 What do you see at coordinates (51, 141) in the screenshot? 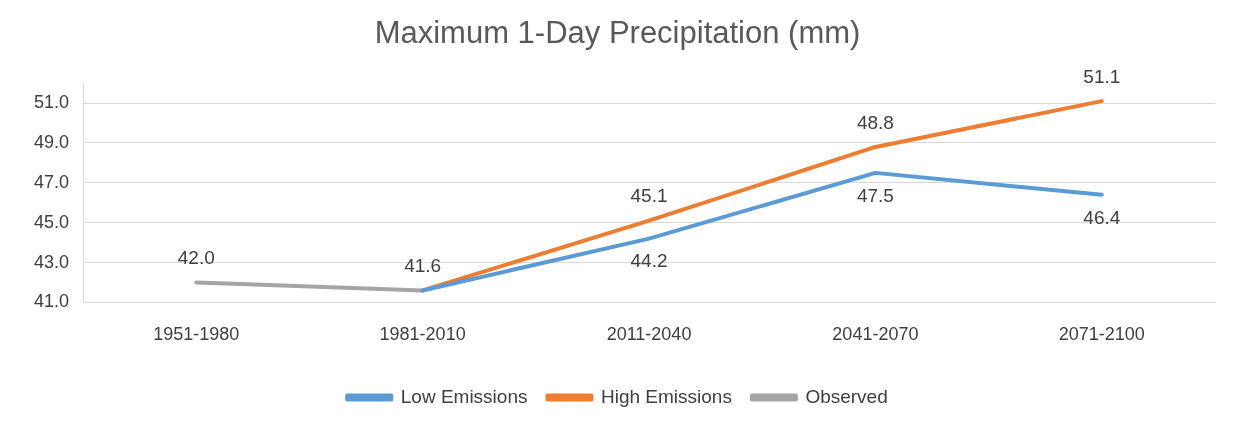
I see `y-tick-label: 49.0` at bounding box center [51, 141].